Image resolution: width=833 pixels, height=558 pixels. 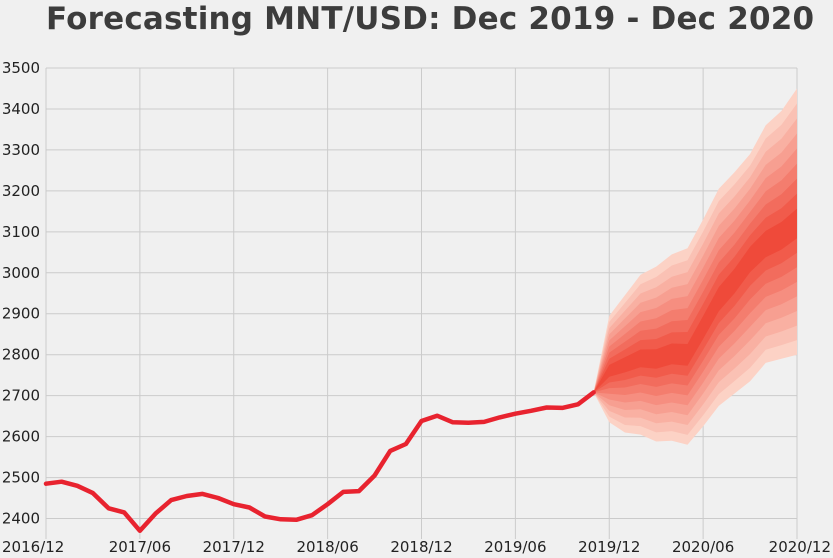 I want to click on y-tick-label: 3200, so click(x=21, y=191).